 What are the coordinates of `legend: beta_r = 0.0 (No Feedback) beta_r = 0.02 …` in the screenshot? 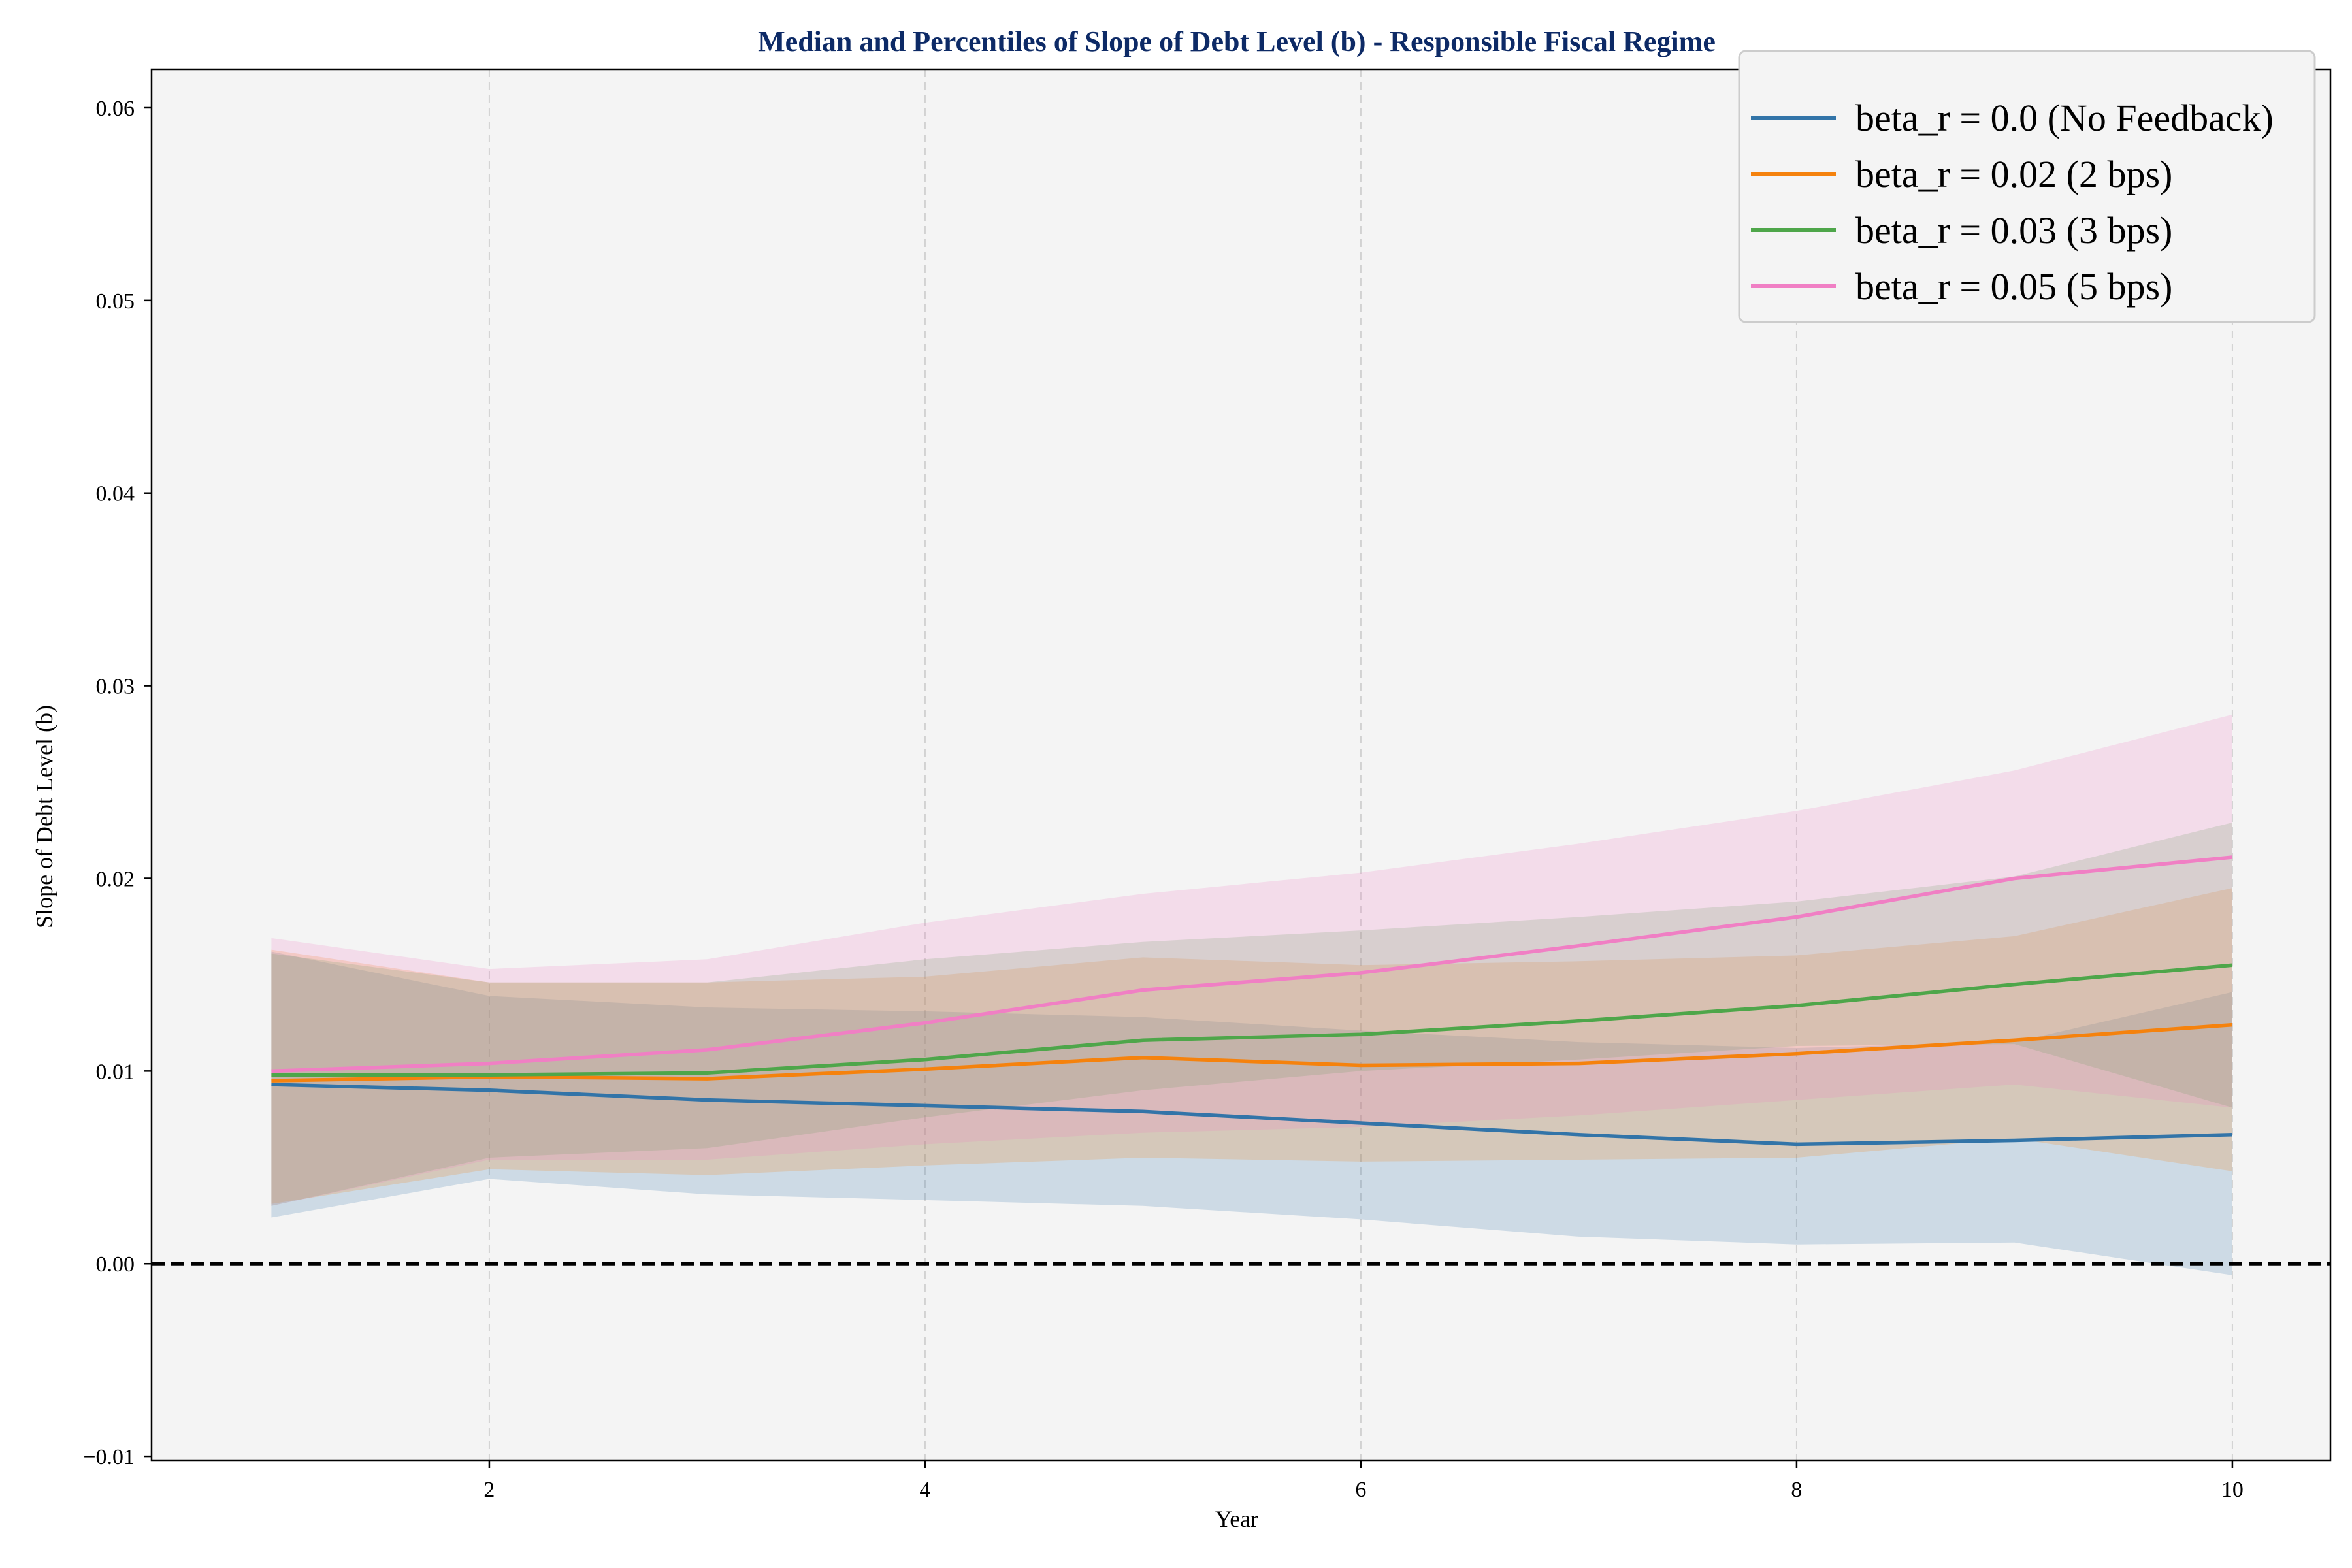 It's located at (2027, 186).